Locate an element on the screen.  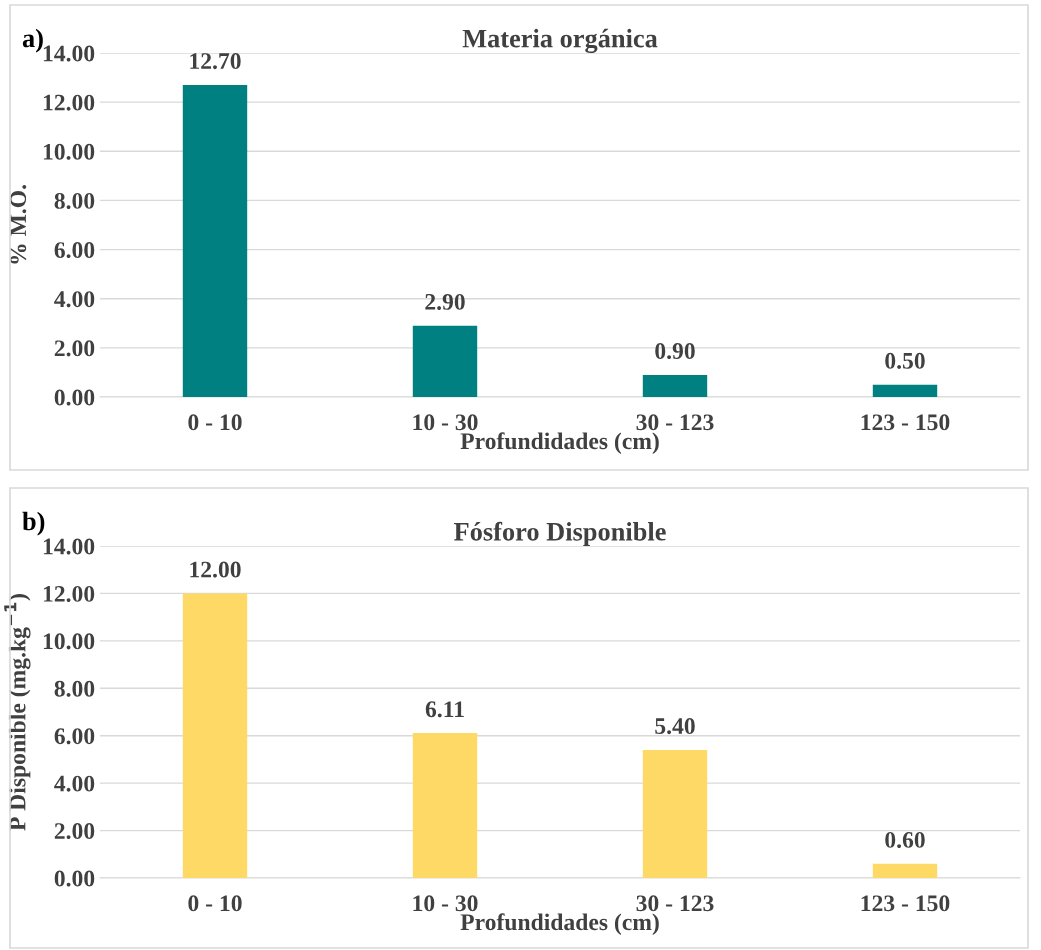
chart-title: Materia orgánica is located at coordinates (560, 40).